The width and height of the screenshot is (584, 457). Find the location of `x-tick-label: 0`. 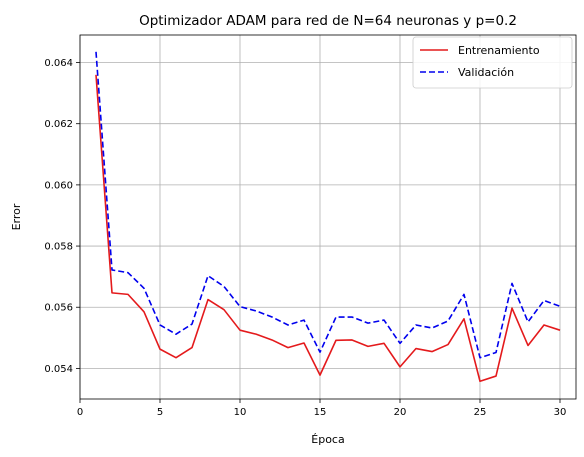

x-tick-label: 0 is located at coordinates (80, 412).